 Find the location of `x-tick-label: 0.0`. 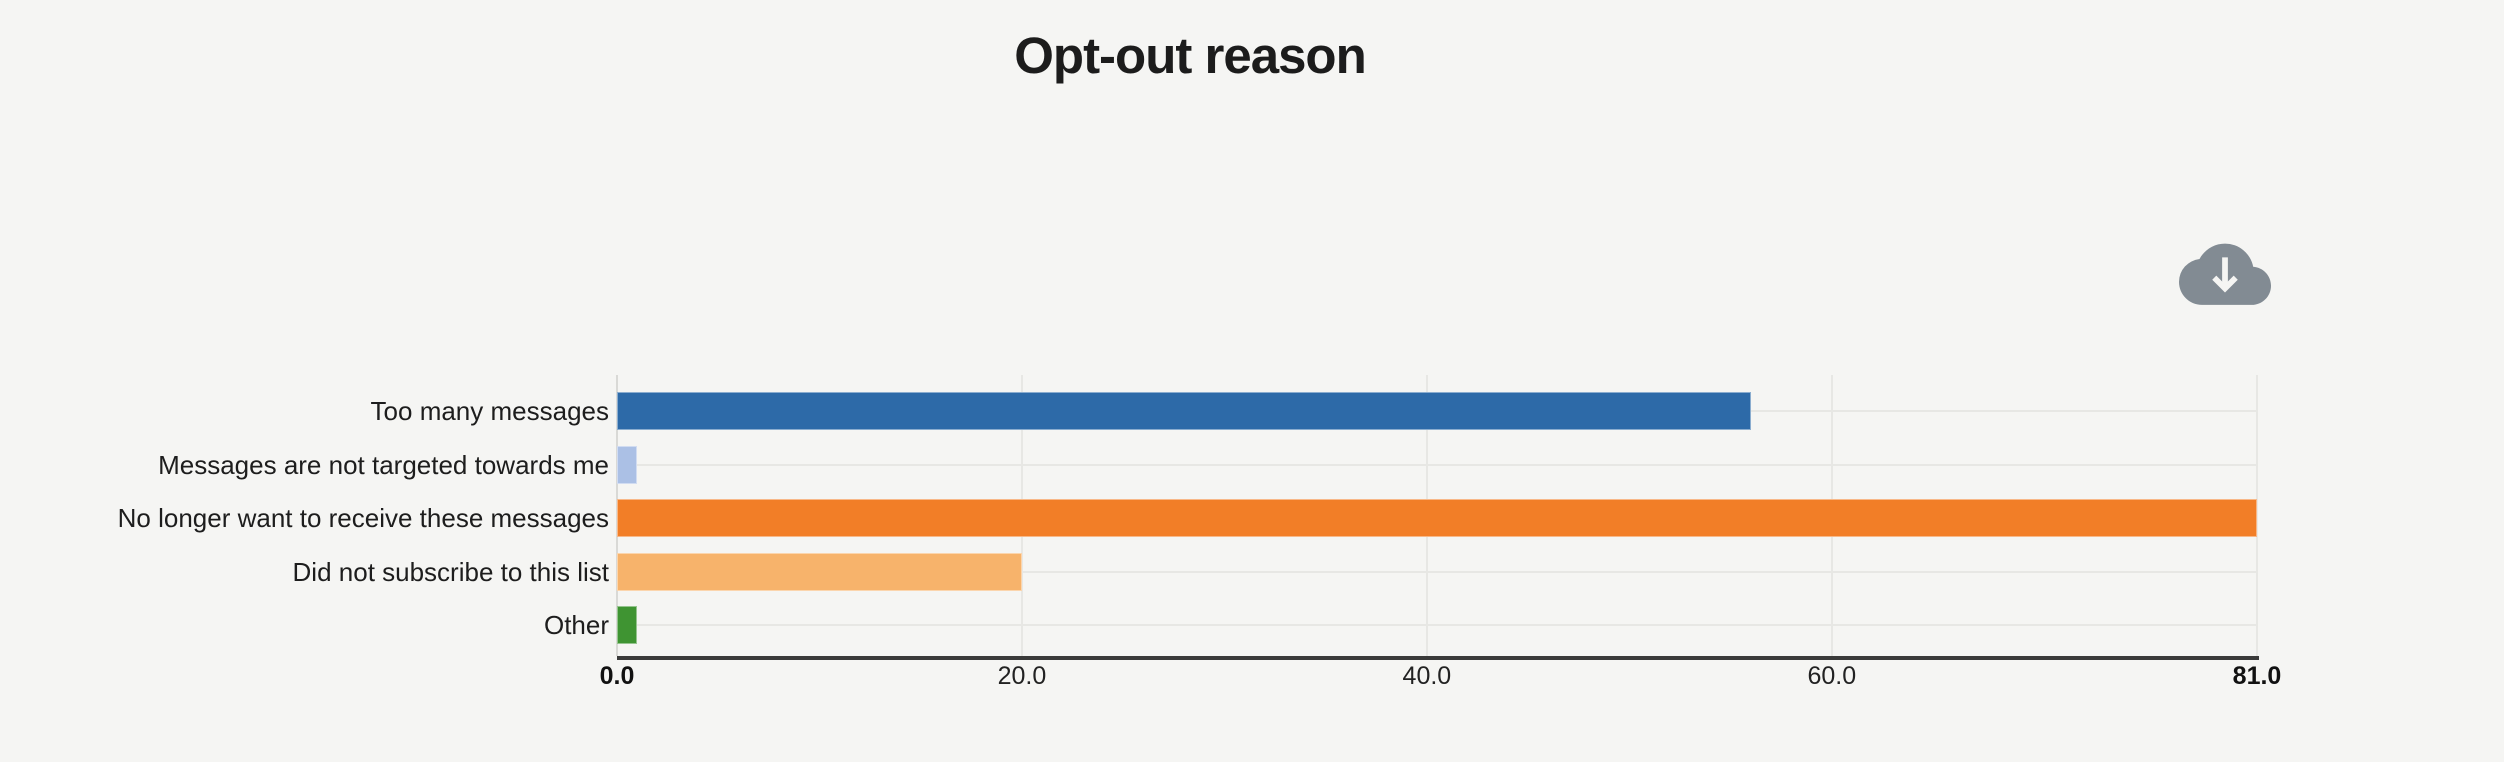

x-tick-label: 0.0 is located at coordinates (617, 676).